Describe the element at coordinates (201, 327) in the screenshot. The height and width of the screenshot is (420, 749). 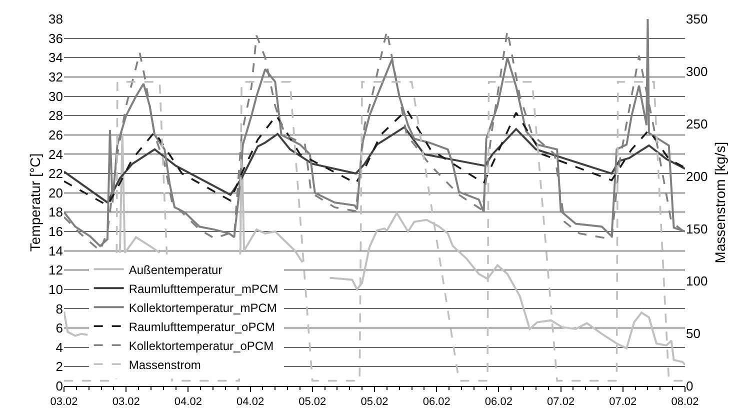
I see `legend-label: Raumlufttemperatur_oPCM` at that location.